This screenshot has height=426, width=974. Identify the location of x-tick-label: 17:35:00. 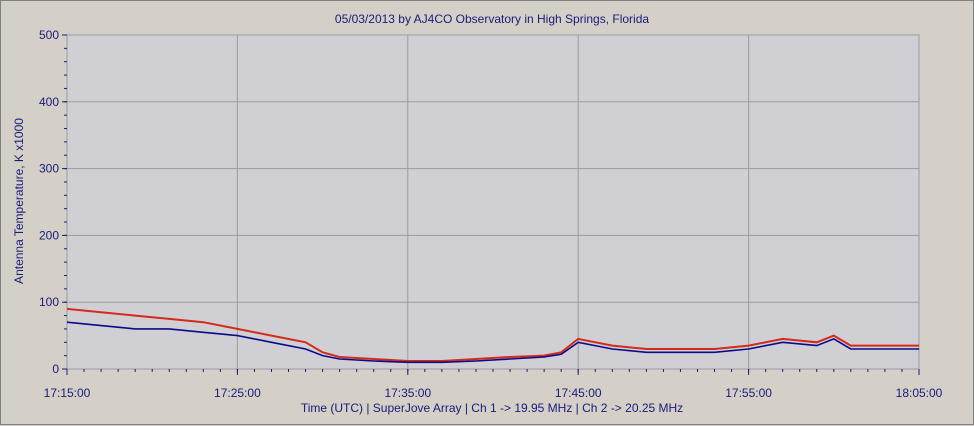
(407, 393).